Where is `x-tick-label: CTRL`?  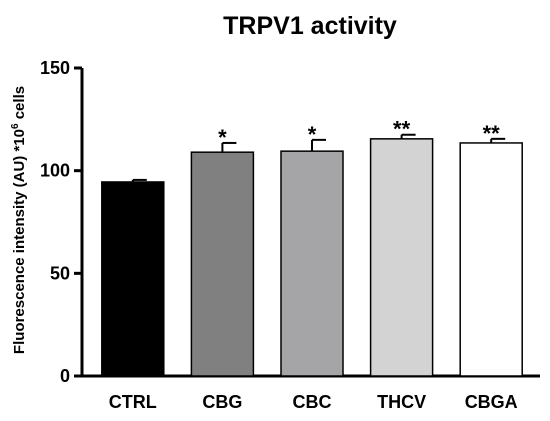
x-tick-label: CTRL is located at coordinates (133, 402).